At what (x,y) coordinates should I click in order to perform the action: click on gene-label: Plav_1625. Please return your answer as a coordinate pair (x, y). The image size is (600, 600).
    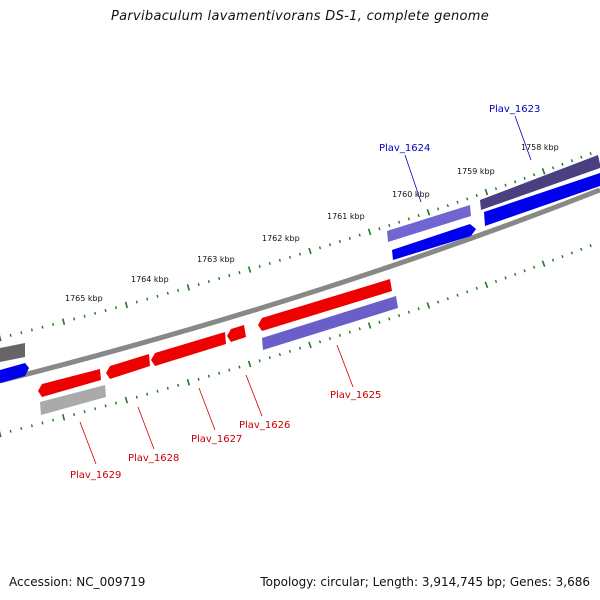
    Looking at the image, I should click on (355, 395).